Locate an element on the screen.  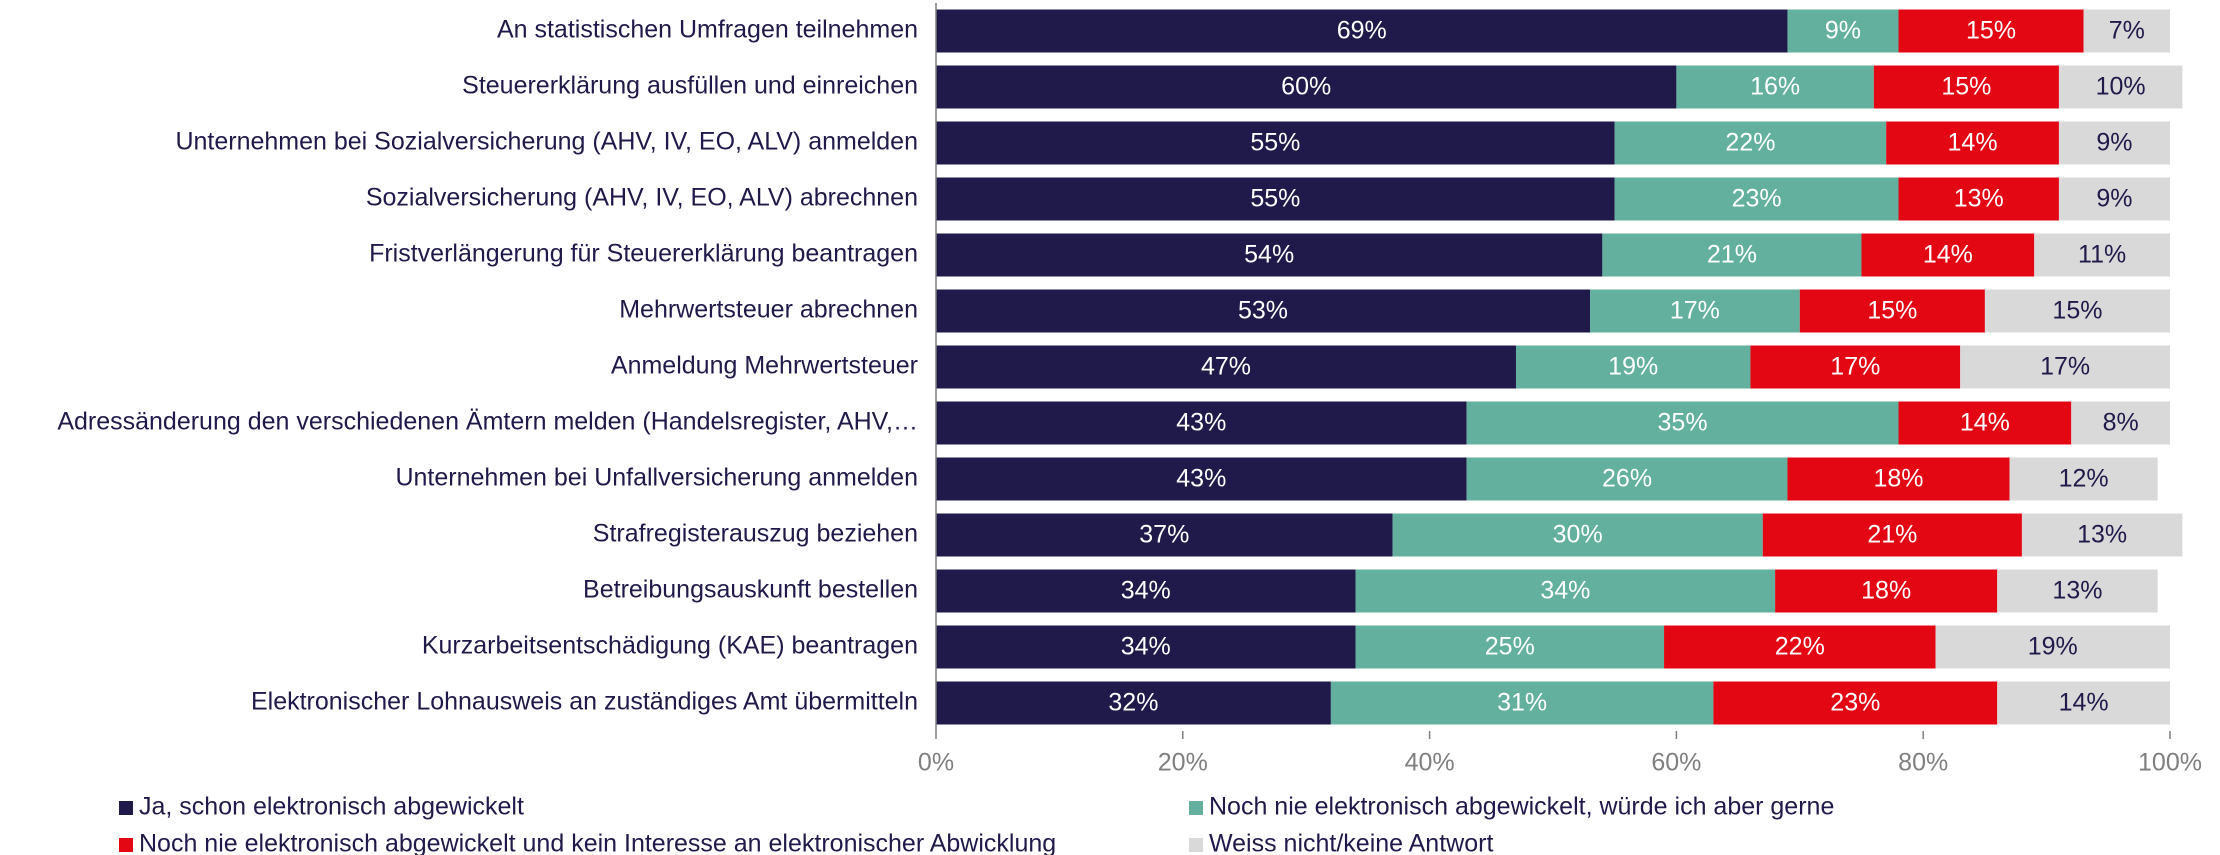
category-label: Betreibungsauskunft bestellen is located at coordinates (750, 590).